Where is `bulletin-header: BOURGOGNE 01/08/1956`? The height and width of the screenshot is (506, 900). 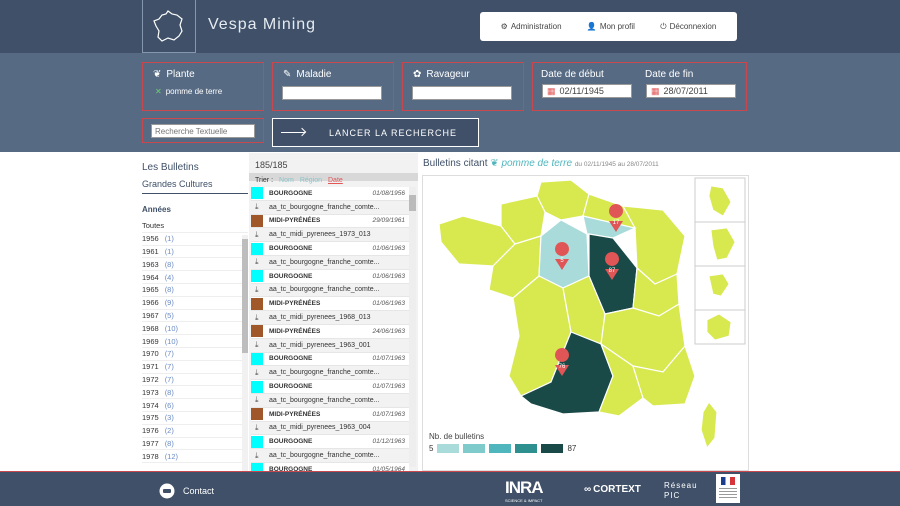
bulletin-header: BOURGOGNE 01/08/1956 is located at coordinates (330, 194).